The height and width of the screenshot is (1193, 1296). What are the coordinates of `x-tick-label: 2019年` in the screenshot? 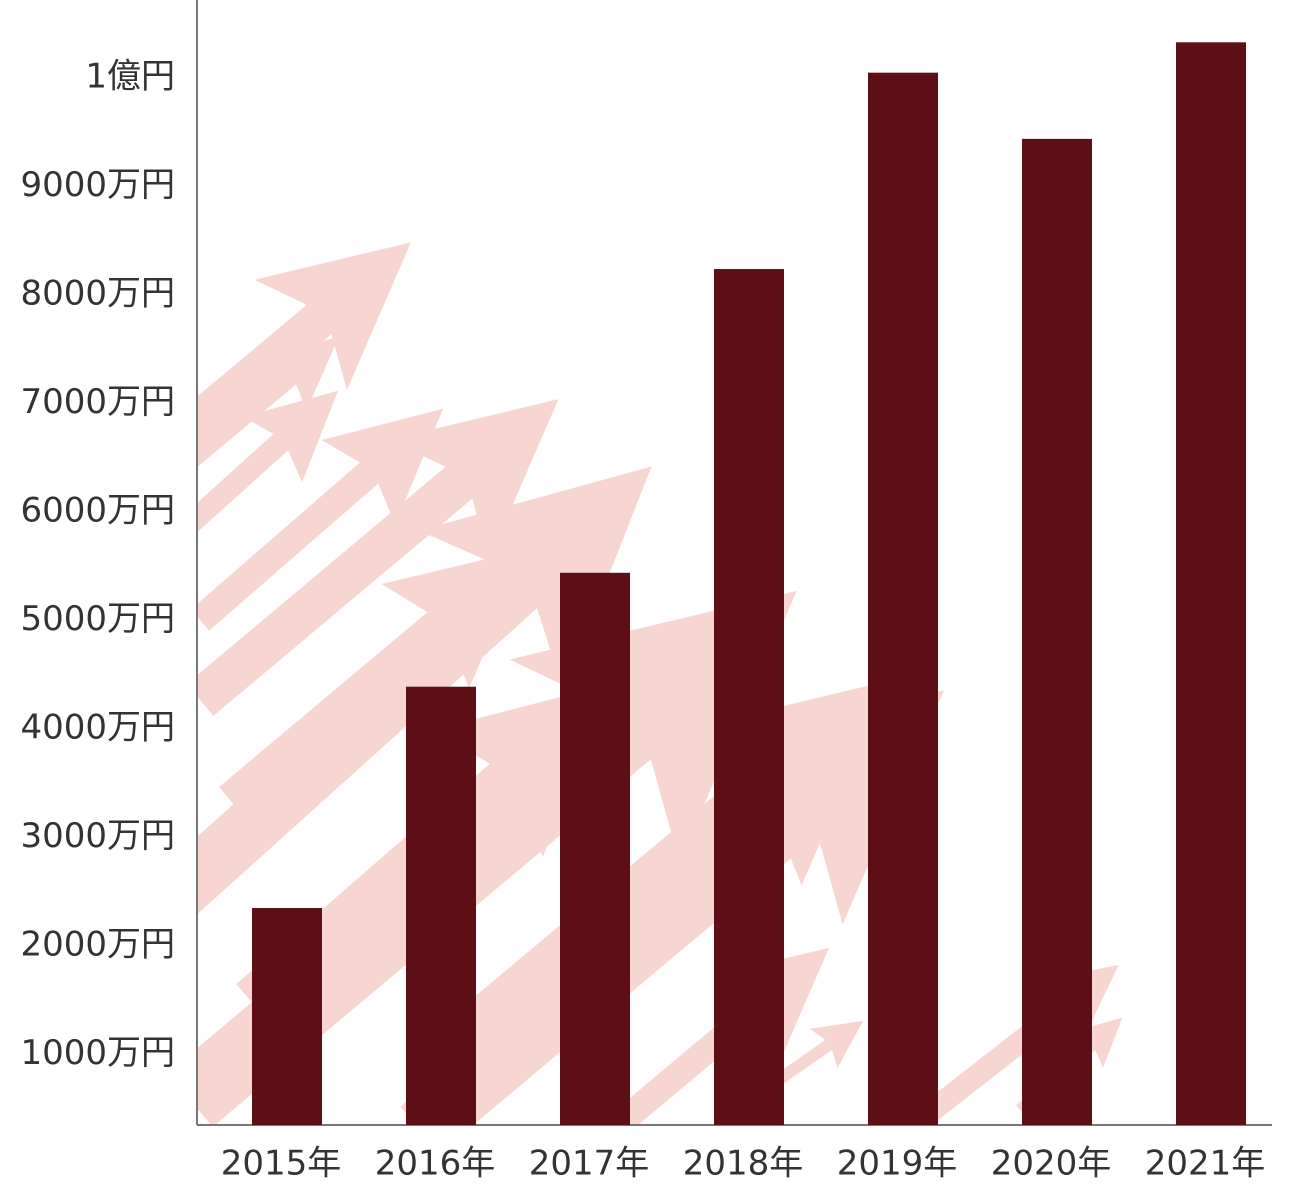 It's located at (897, 1164).